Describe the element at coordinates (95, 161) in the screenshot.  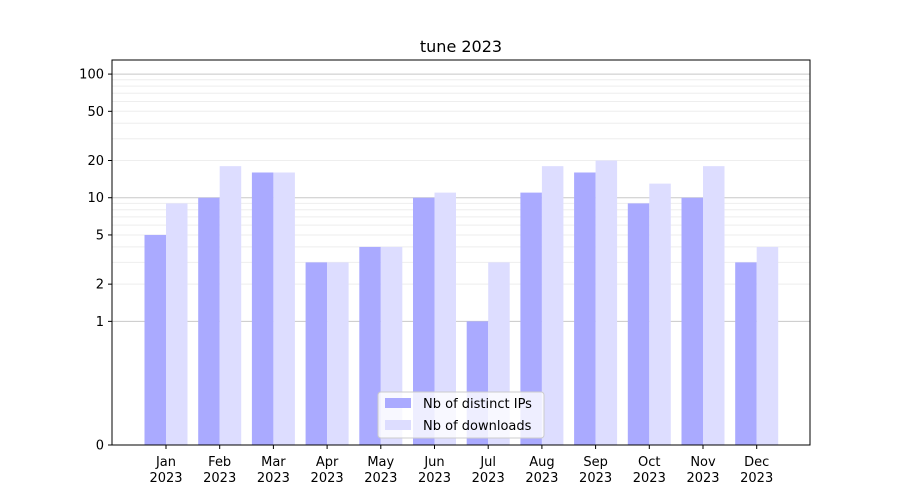
I see `y-tick-label: 20` at that location.